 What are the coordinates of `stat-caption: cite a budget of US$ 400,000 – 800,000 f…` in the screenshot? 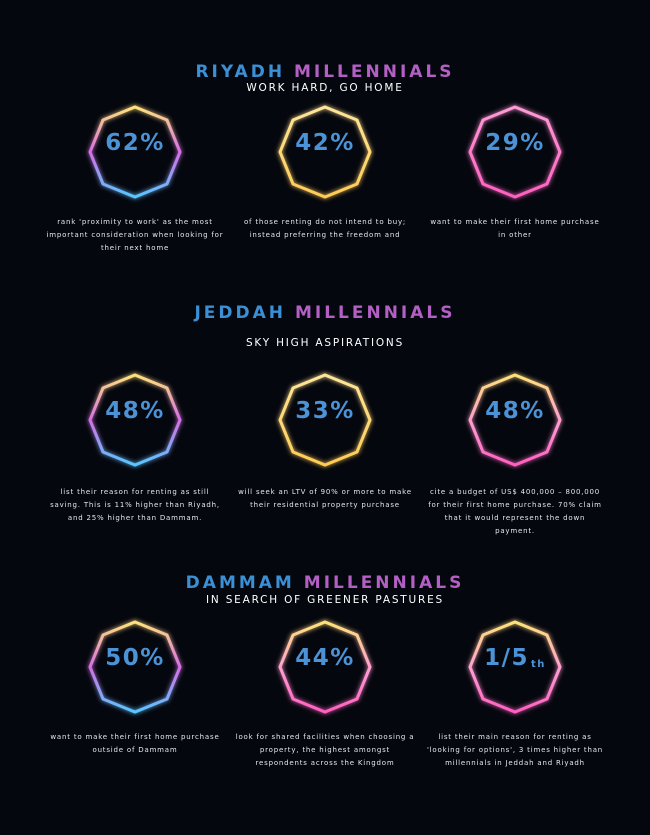 It's located at (515, 511).